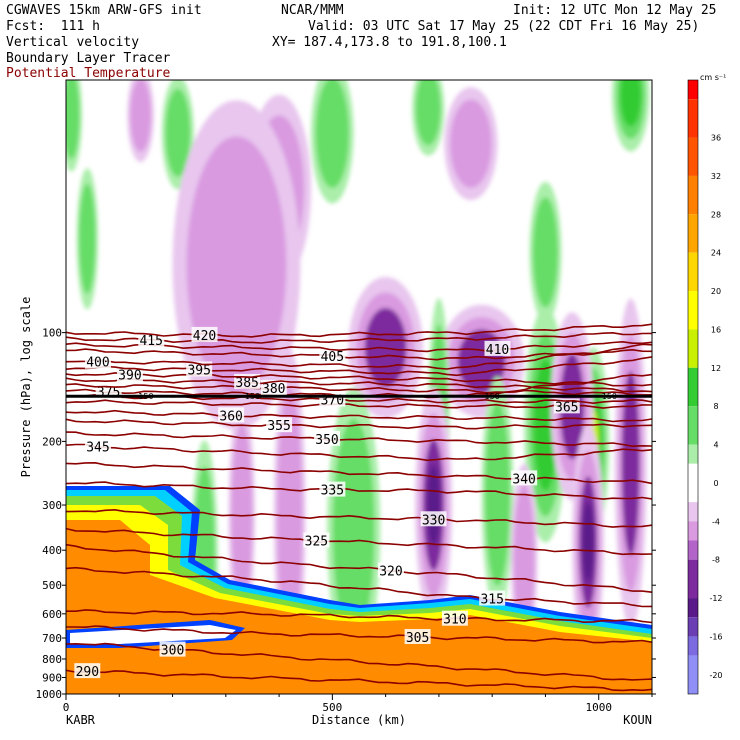 The image size is (740, 740). I want to click on theta-label-405: 405, so click(332, 357).